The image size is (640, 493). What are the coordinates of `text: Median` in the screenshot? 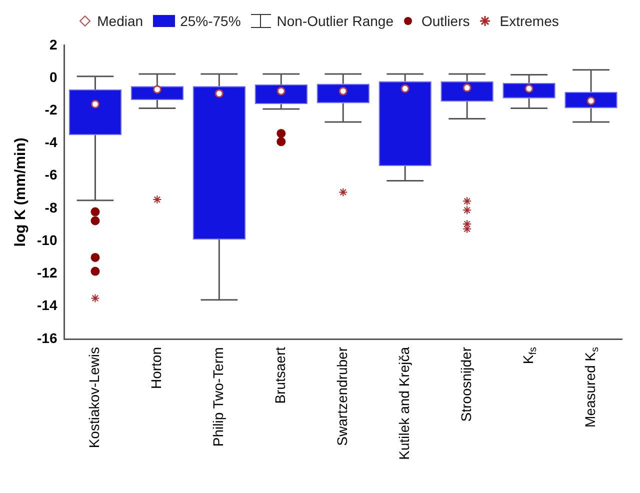 It's located at (120, 21).